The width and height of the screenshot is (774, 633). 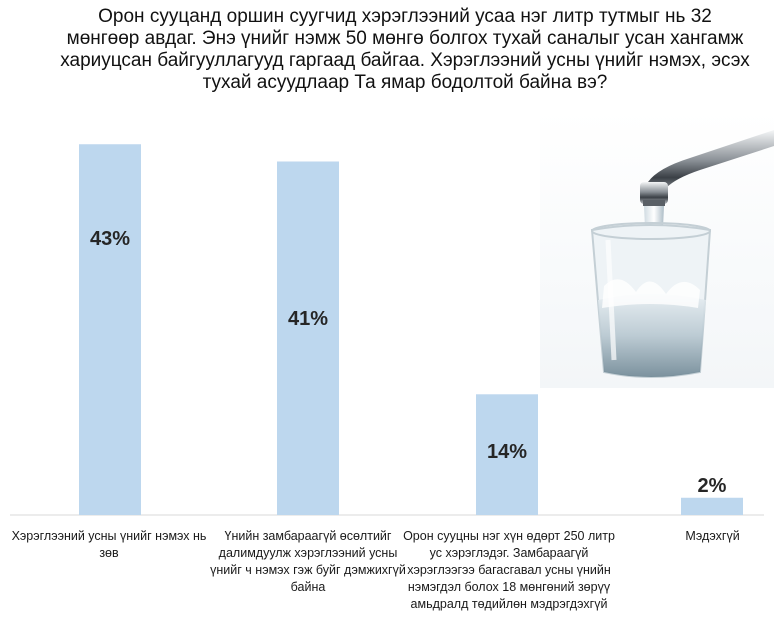 I want to click on category-label-1: Хэрэглээний усны үнийг нэмэх нь зөв, so click(x=109, y=544).